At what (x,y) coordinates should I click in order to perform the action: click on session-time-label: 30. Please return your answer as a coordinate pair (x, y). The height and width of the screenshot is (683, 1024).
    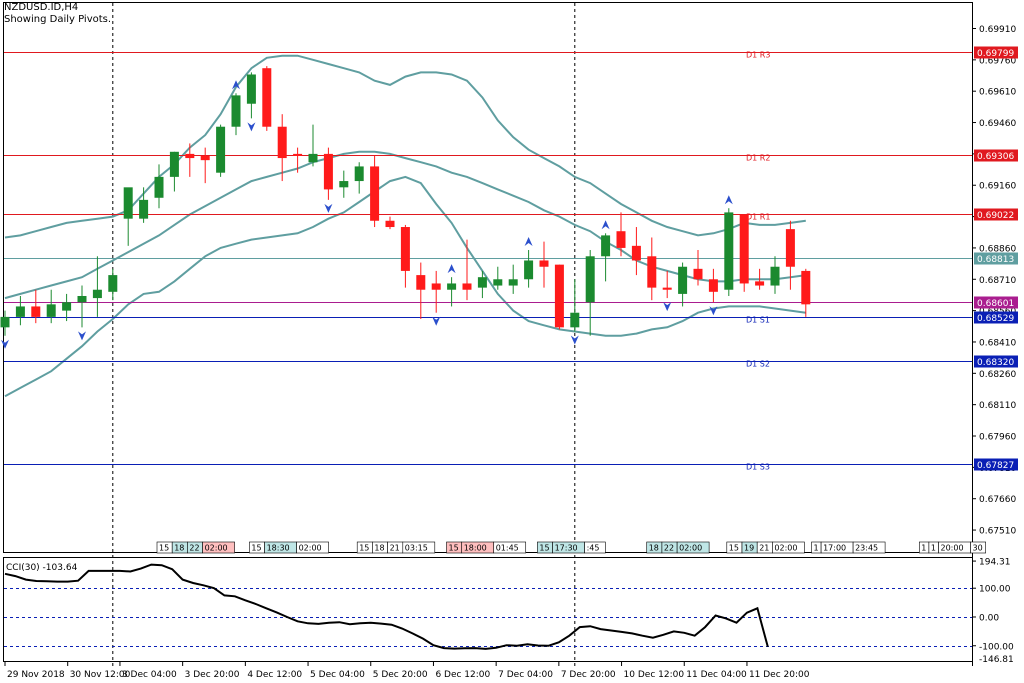
    Looking at the image, I should click on (978, 548).